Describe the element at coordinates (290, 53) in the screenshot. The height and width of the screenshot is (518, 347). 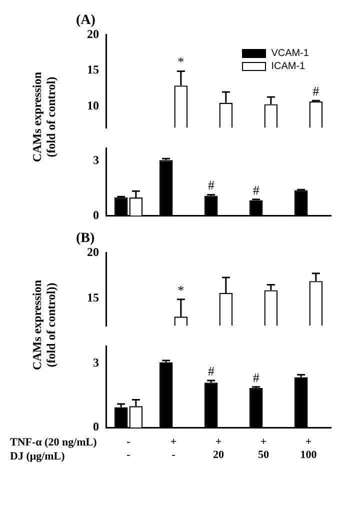
I see `legend-label: VCAM-1` at that location.